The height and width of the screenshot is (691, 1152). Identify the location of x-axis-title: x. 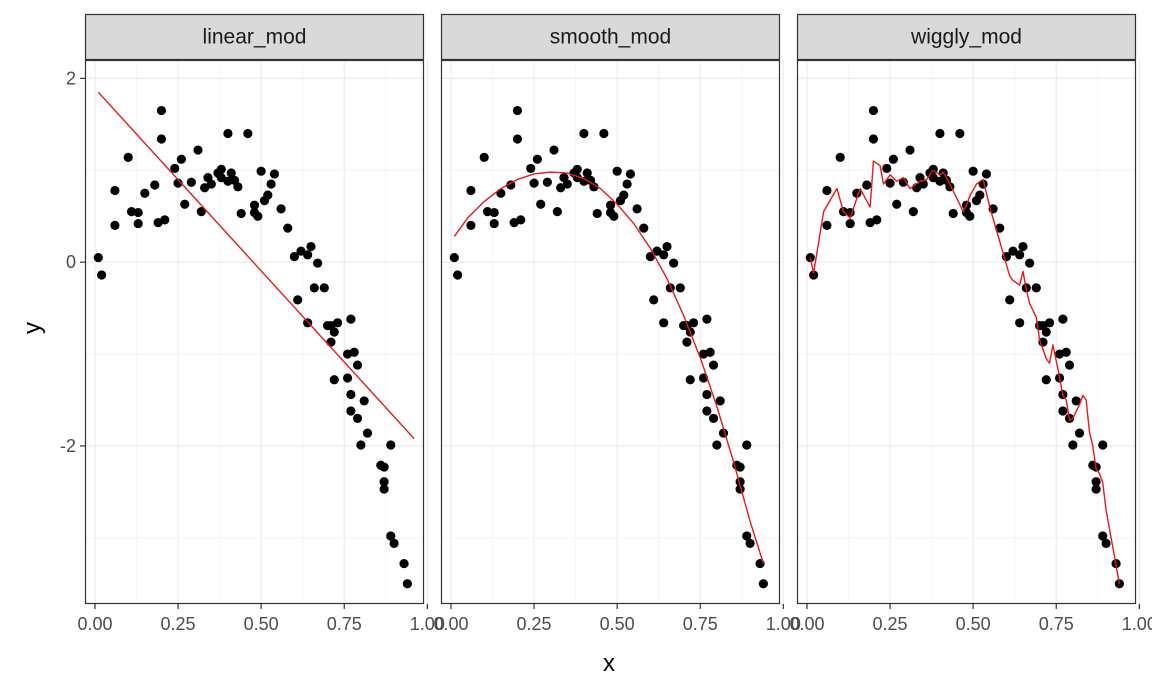
(609, 663).